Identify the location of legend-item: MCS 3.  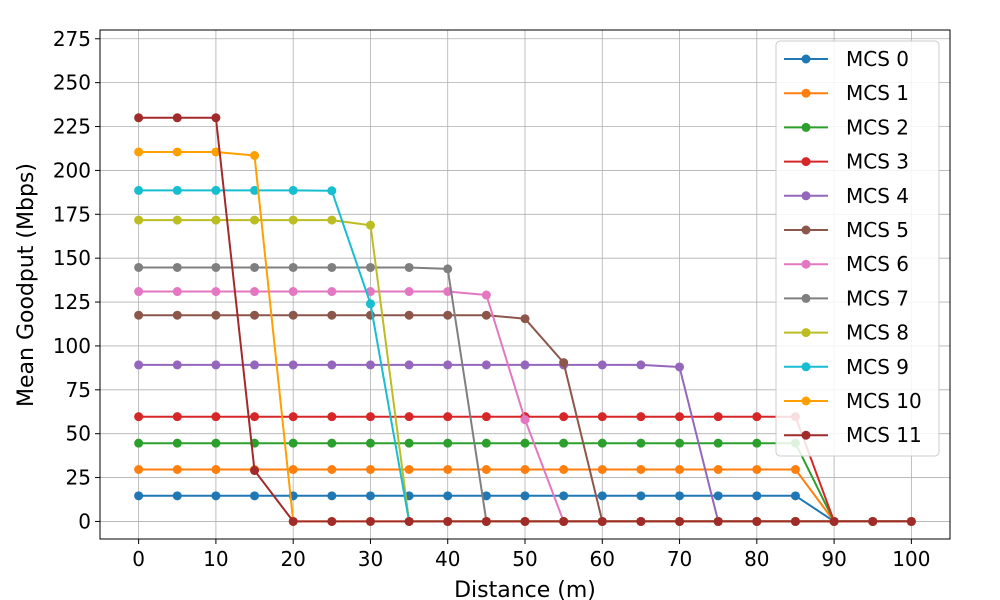
(846, 162).